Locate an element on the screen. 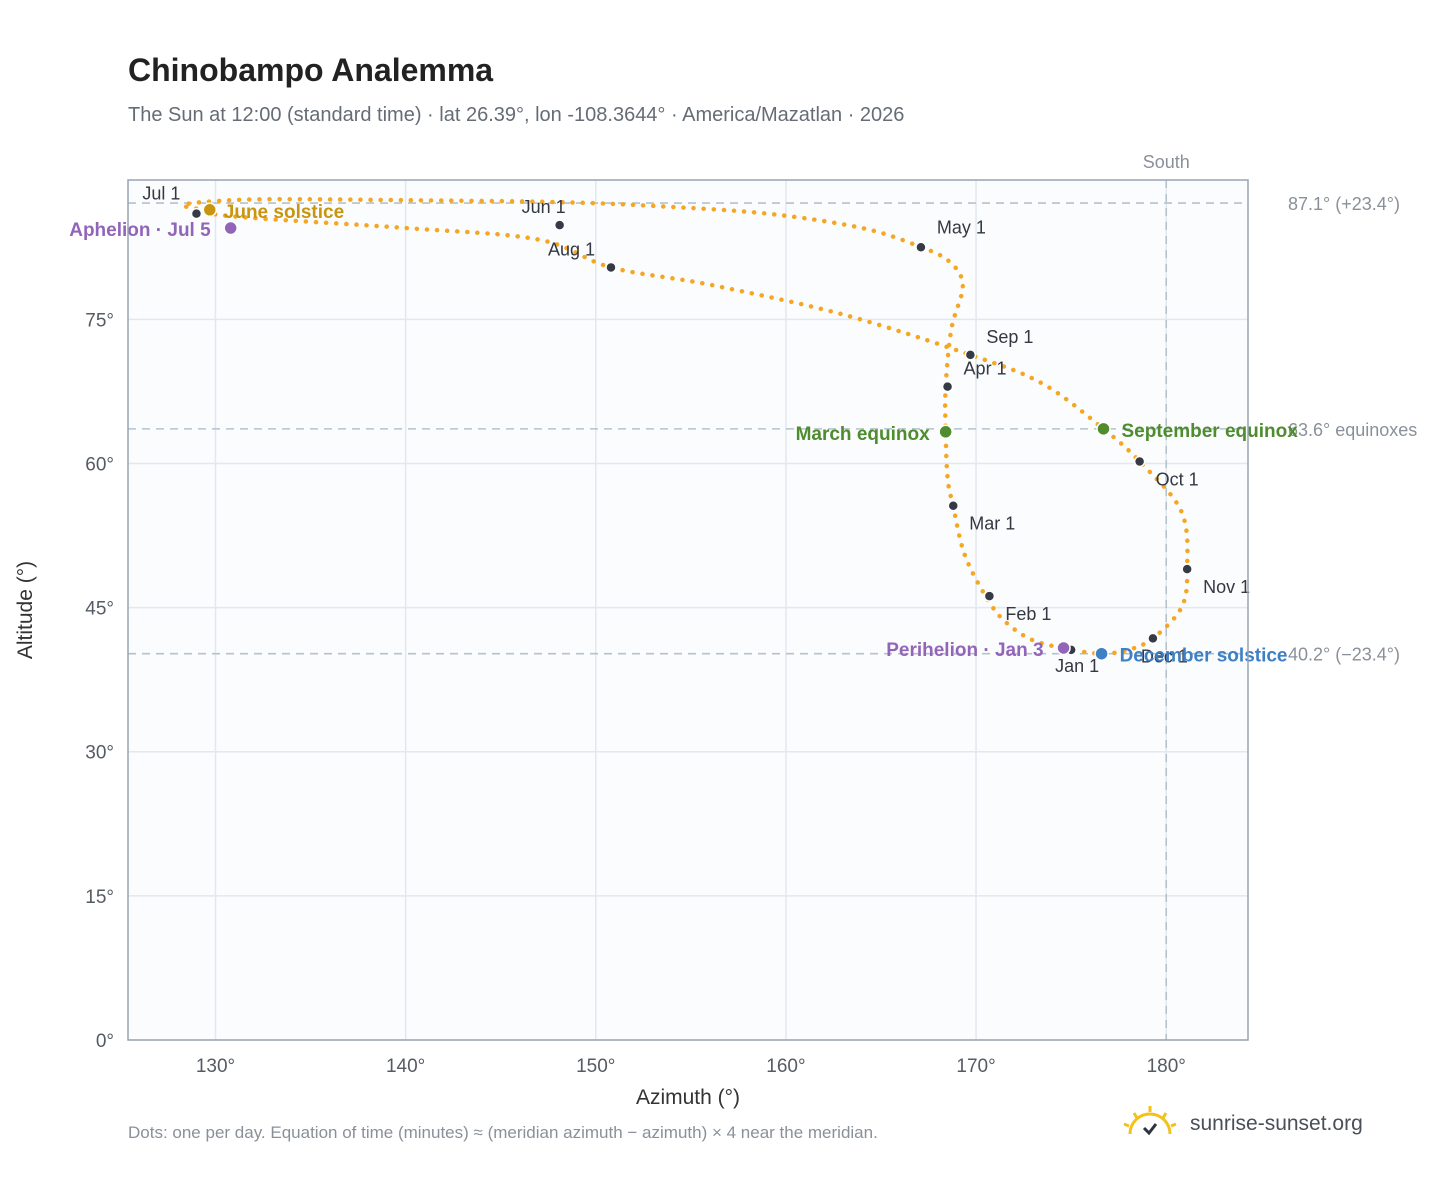  x-tick-label: 130° is located at coordinates (215, 1066).